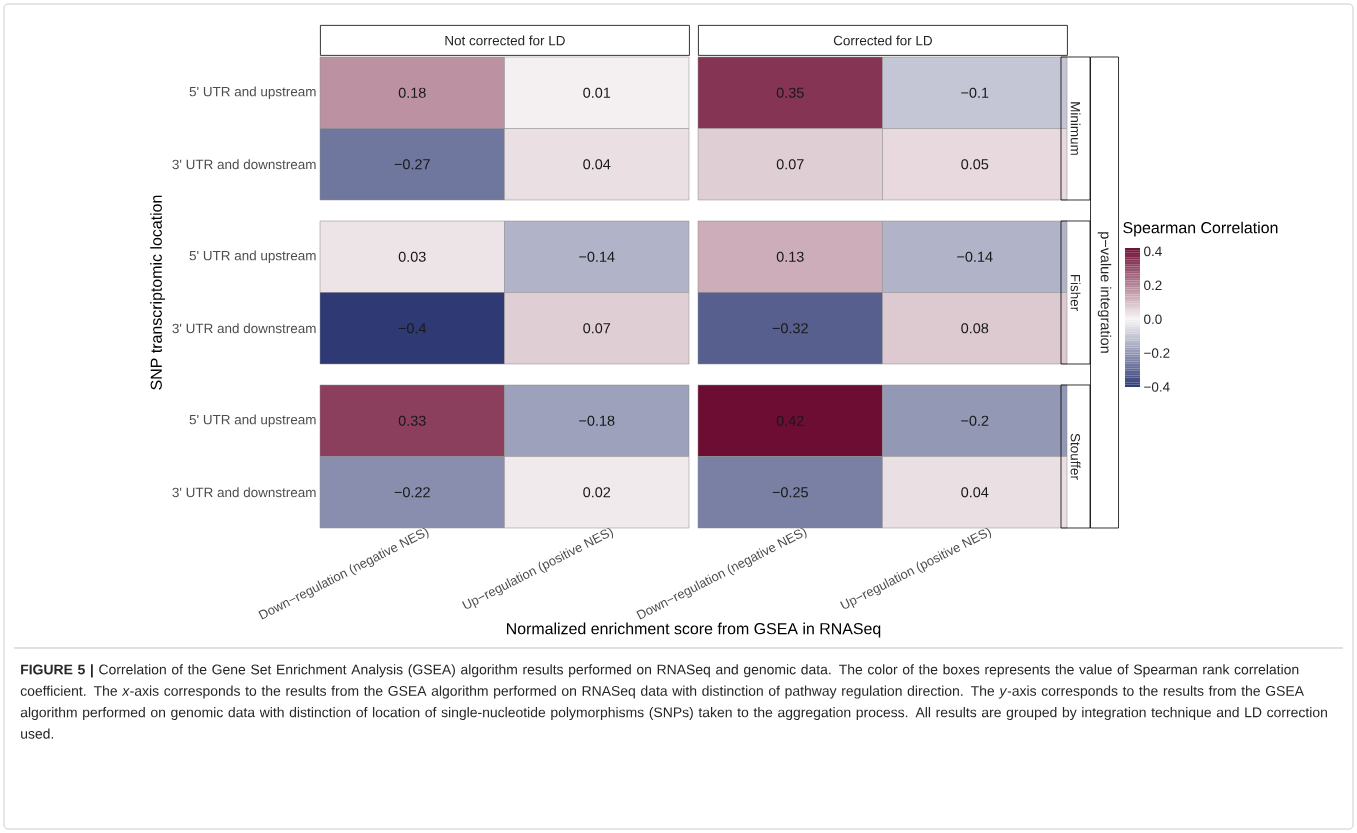  What do you see at coordinates (694, 630) in the screenshot?
I see `x-axis-title: Normalized enrichment score from GSEA in RNASeq` at bounding box center [694, 630].